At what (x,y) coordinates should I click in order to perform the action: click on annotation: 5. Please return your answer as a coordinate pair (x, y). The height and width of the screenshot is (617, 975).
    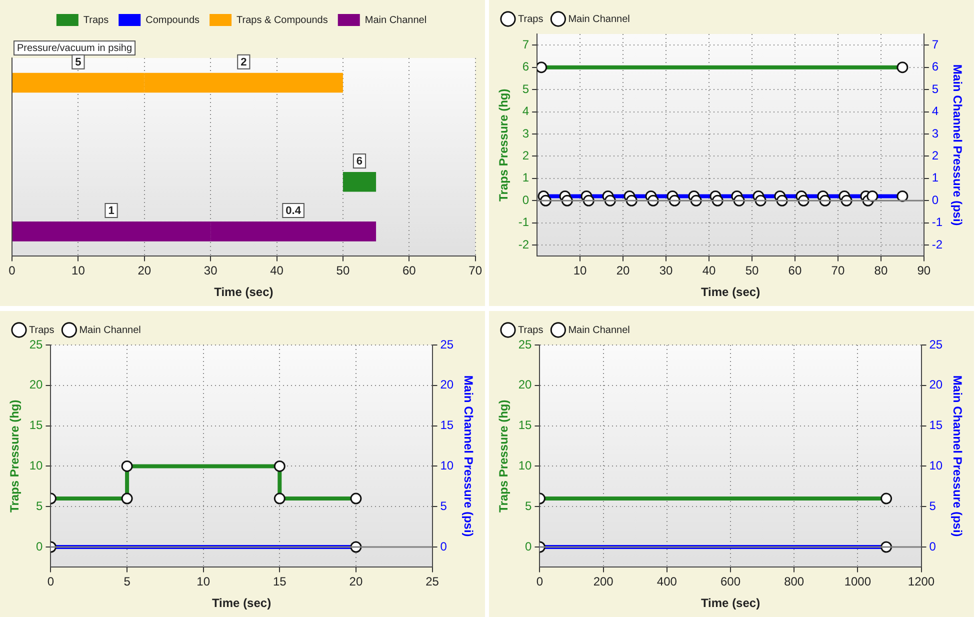
    Looking at the image, I should click on (78, 62).